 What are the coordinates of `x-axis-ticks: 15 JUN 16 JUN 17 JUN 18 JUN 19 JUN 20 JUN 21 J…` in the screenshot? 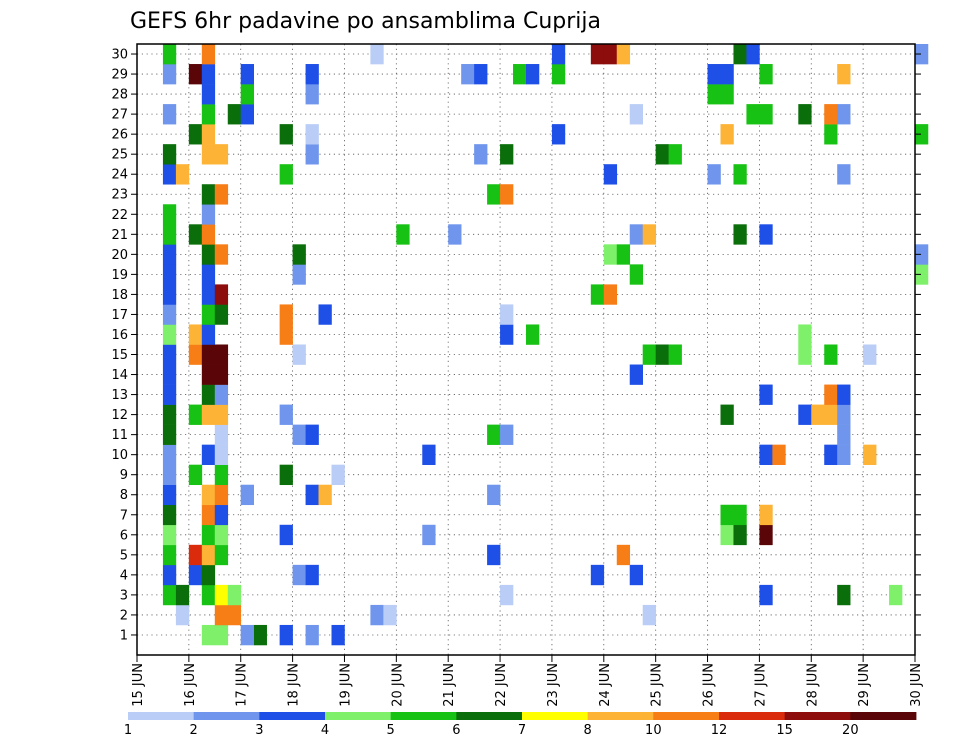 It's located at (527, 681).